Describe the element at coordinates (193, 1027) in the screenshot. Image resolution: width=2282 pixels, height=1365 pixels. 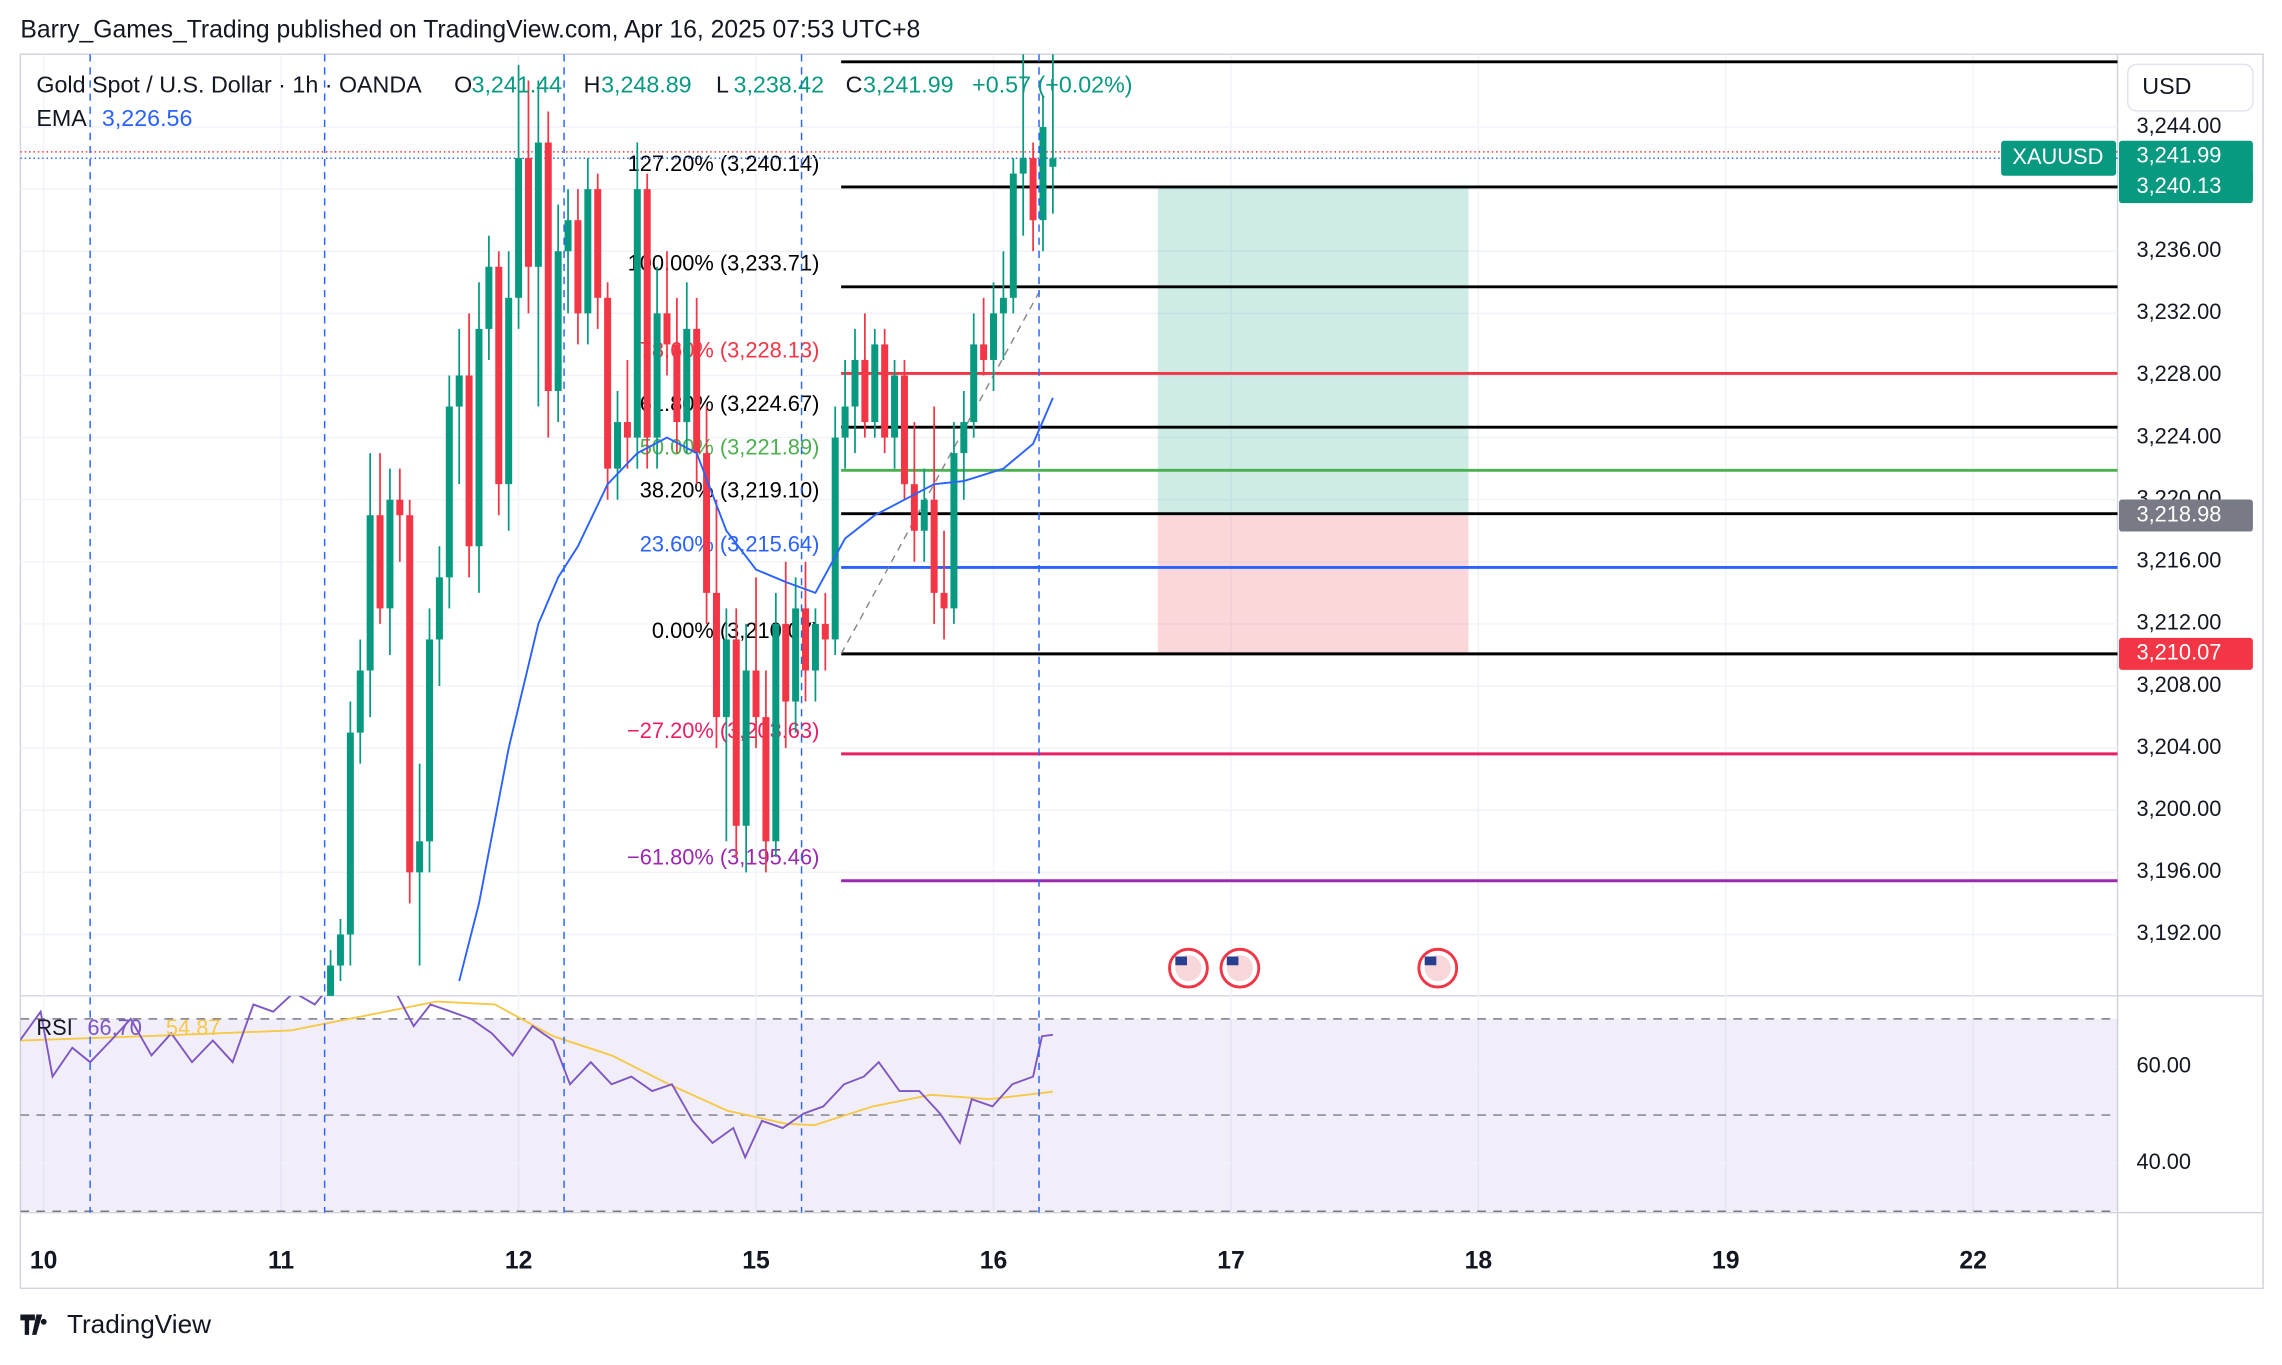
I see `rsi-ma-value: 54.87` at that location.